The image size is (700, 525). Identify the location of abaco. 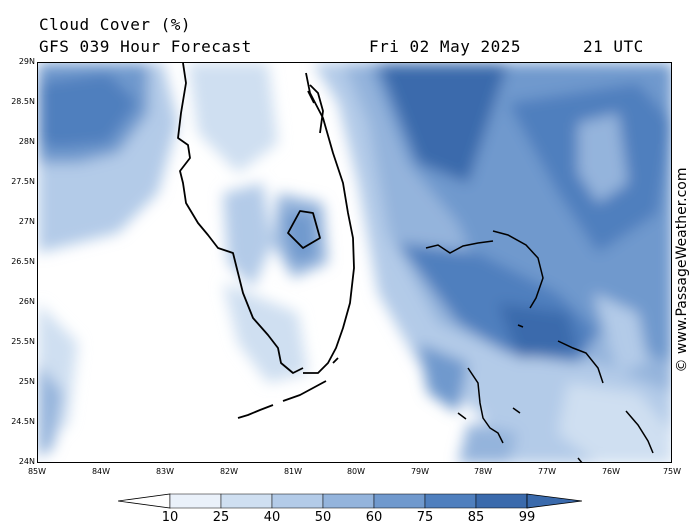
(518, 269).